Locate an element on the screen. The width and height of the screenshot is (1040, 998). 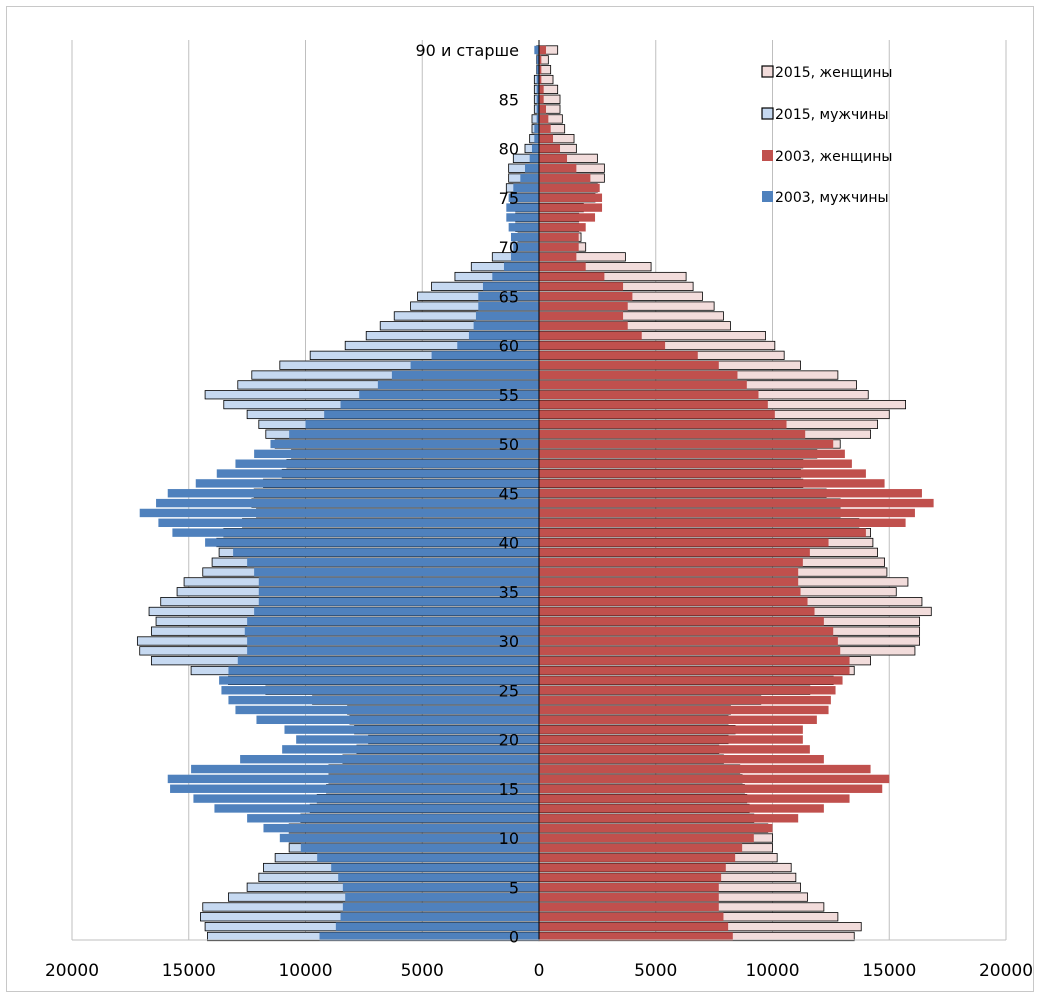
age-label: 70 is located at coordinates (509, 247).